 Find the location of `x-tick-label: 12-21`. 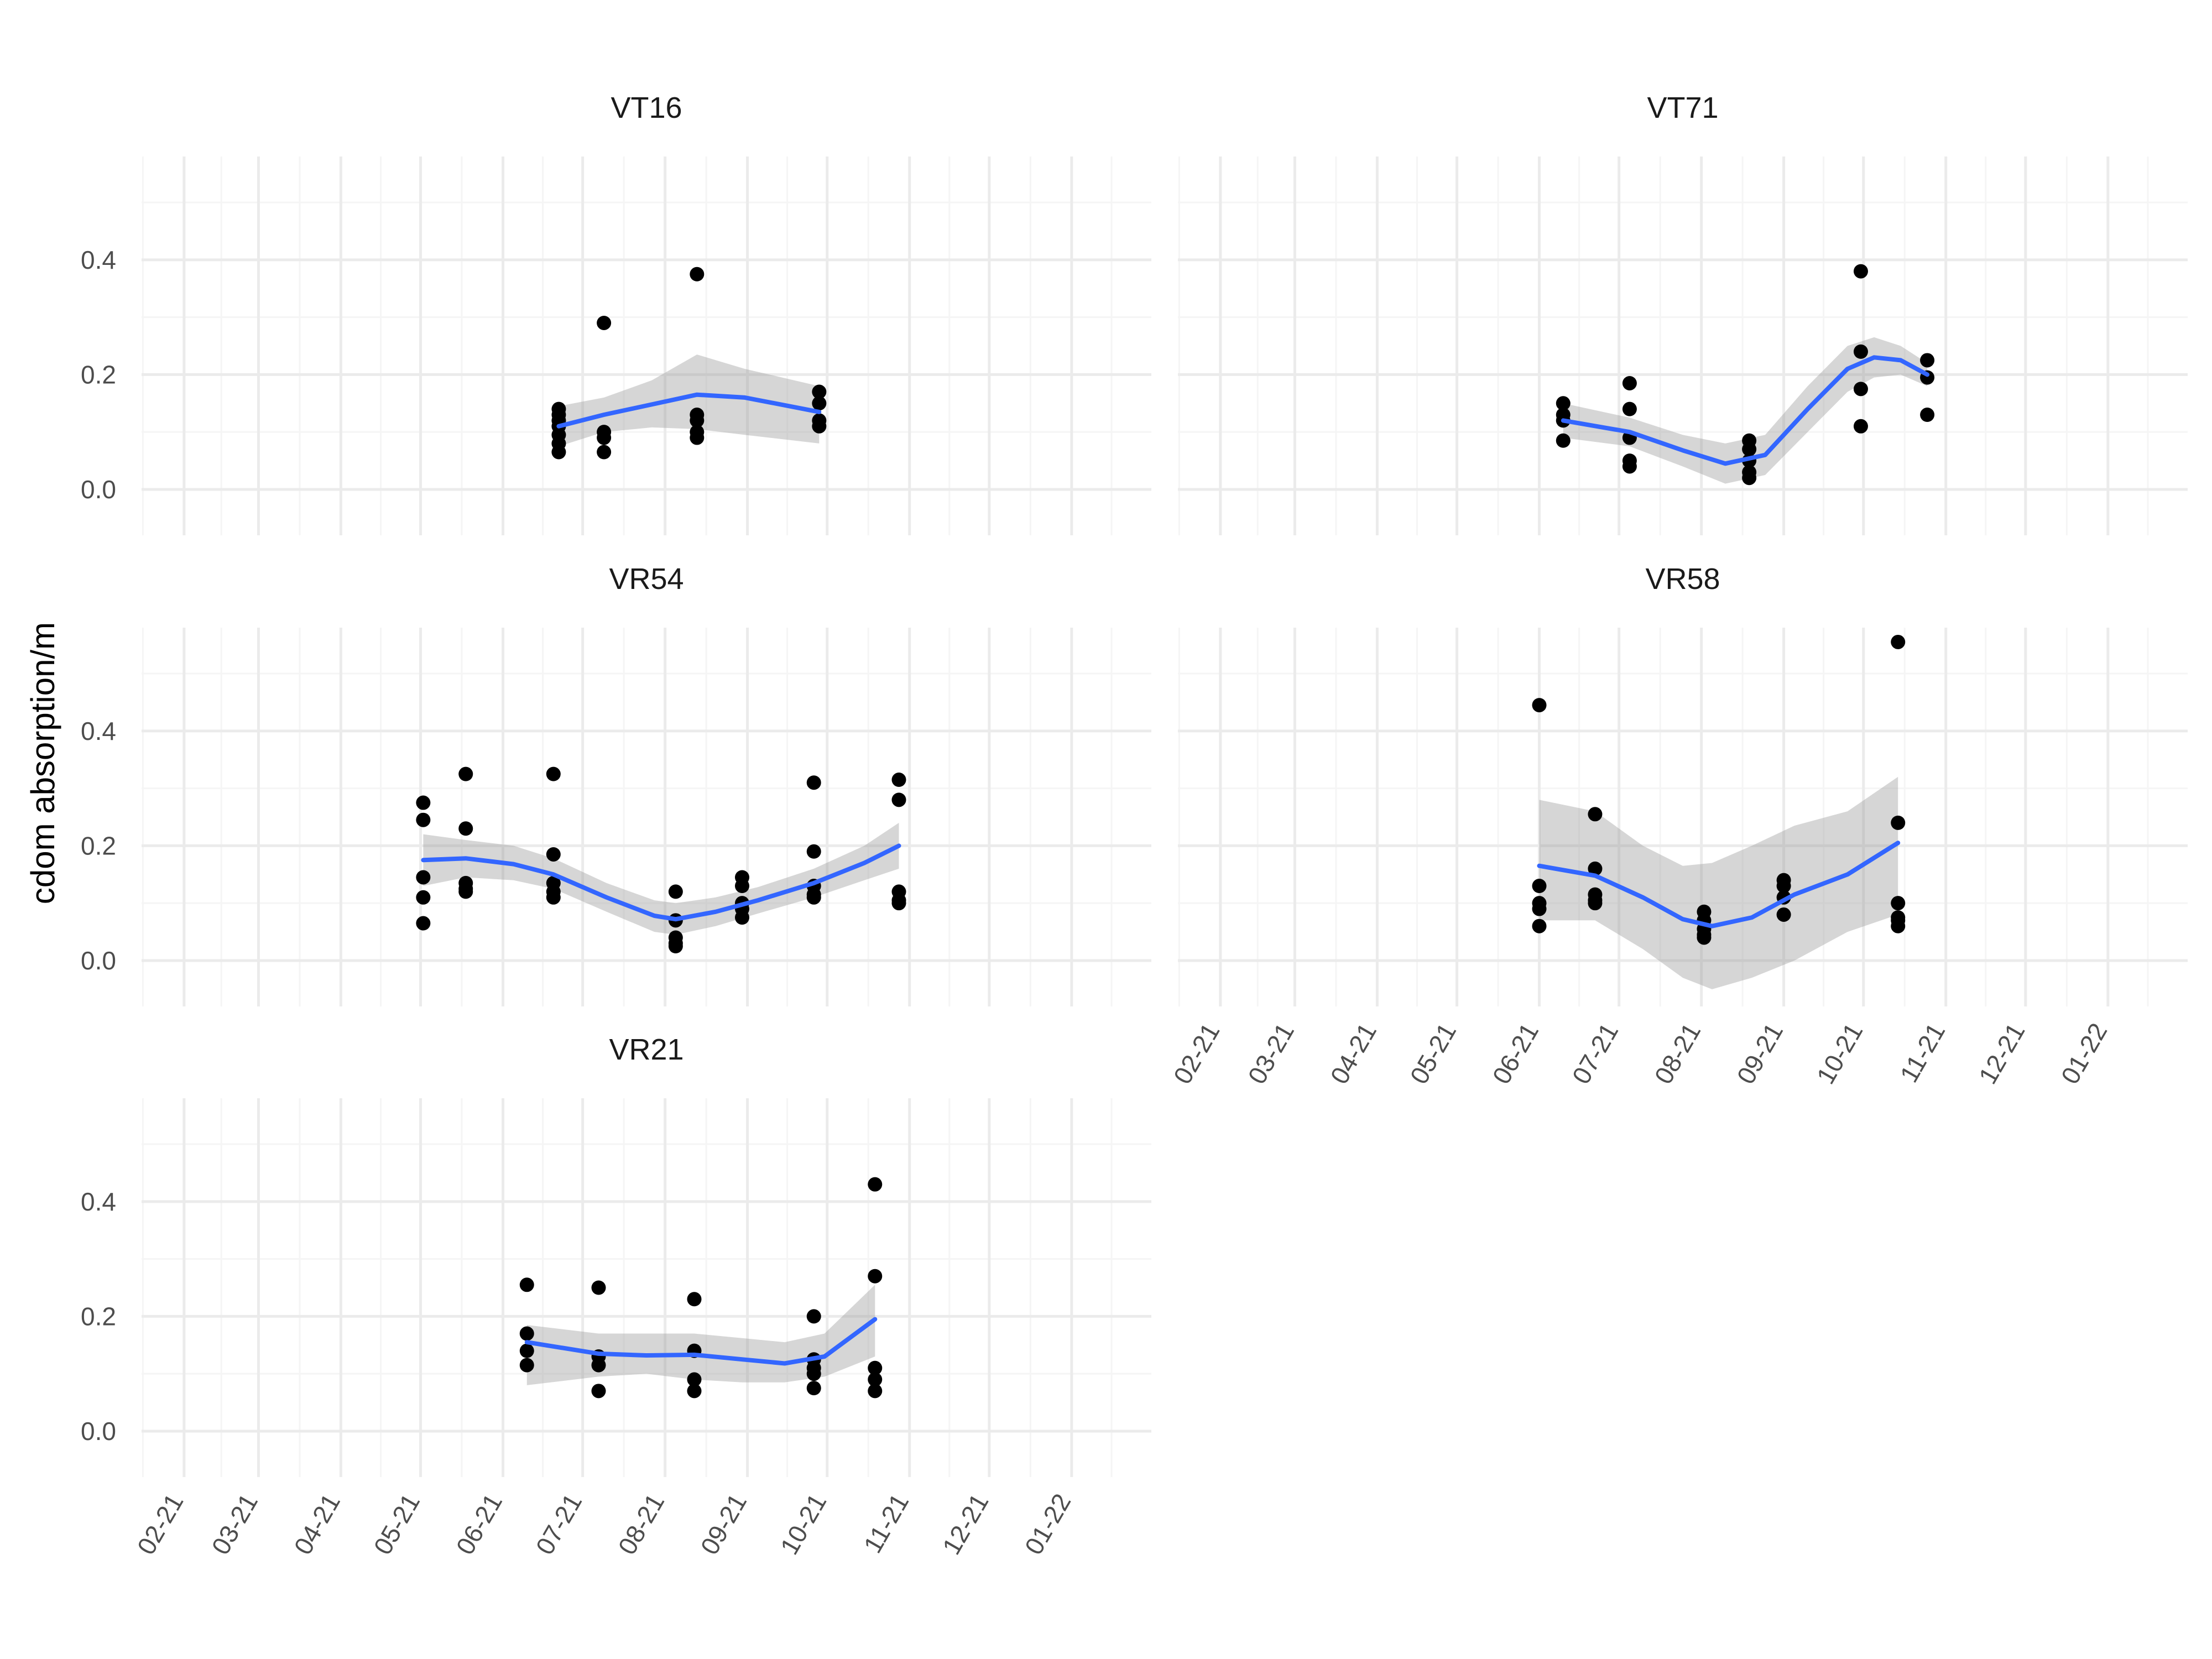

x-tick-label: 12-21 is located at coordinates (2002, 1054).